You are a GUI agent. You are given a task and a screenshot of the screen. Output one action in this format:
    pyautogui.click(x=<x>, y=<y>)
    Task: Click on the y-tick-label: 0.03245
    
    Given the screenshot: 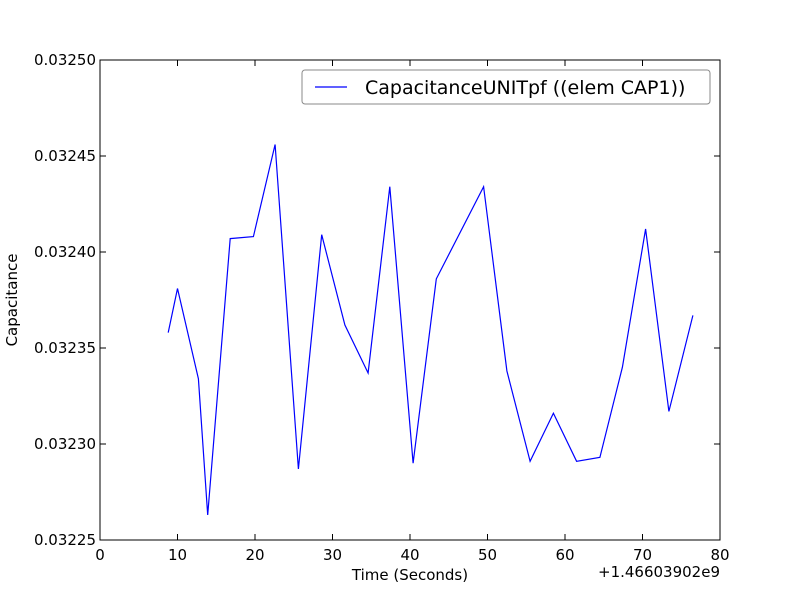 What is the action you would take?
    pyautogui.click(x=65, y=156)
    